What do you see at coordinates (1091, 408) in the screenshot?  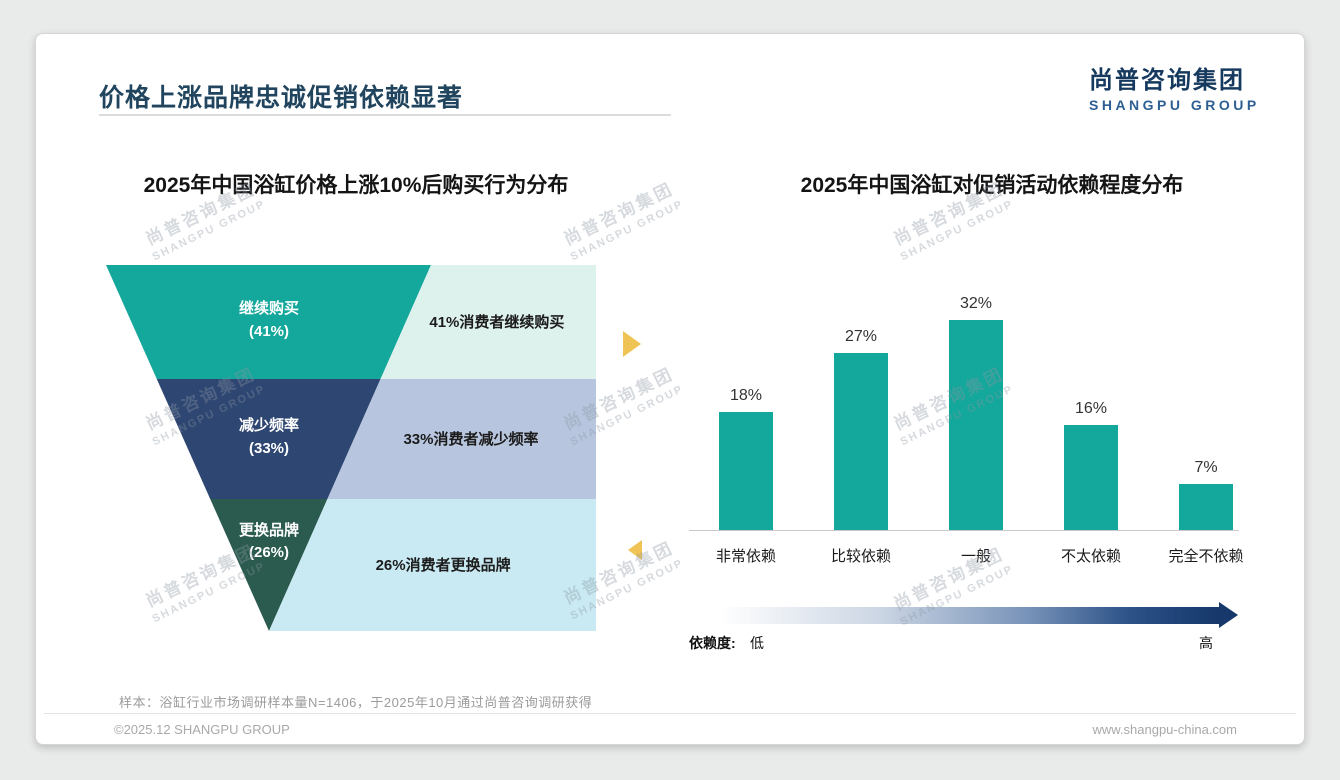 I see `bar-value-label: 16%` at bounding box center [1091, 408].